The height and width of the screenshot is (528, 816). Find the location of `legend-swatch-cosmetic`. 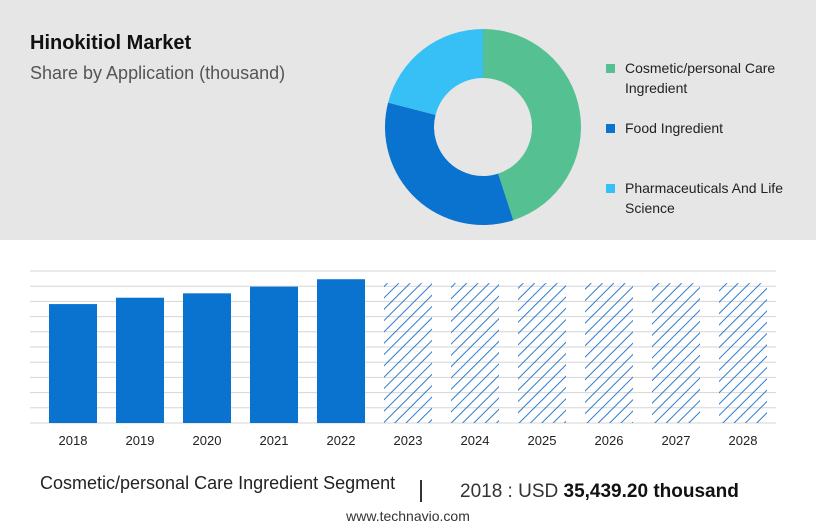

legend-swatch-cosmetic is located at coordinates (610, 68).